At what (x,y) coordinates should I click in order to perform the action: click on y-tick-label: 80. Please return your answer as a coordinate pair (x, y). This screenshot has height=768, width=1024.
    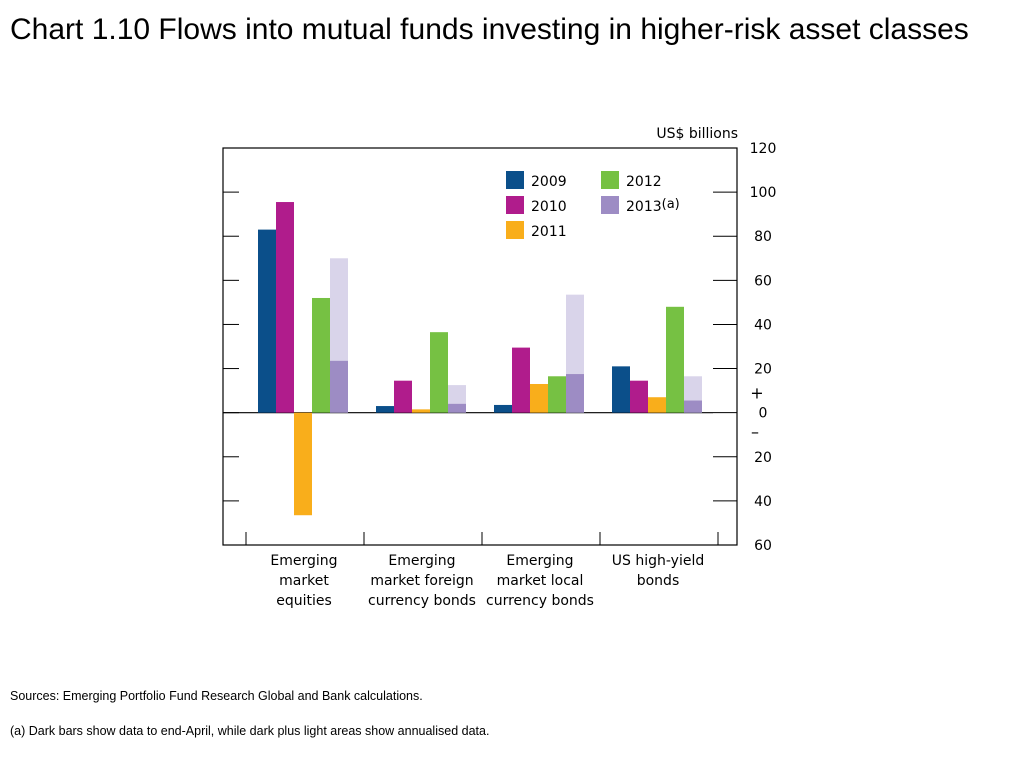
    Looking at the image, I should click on (763, 237).